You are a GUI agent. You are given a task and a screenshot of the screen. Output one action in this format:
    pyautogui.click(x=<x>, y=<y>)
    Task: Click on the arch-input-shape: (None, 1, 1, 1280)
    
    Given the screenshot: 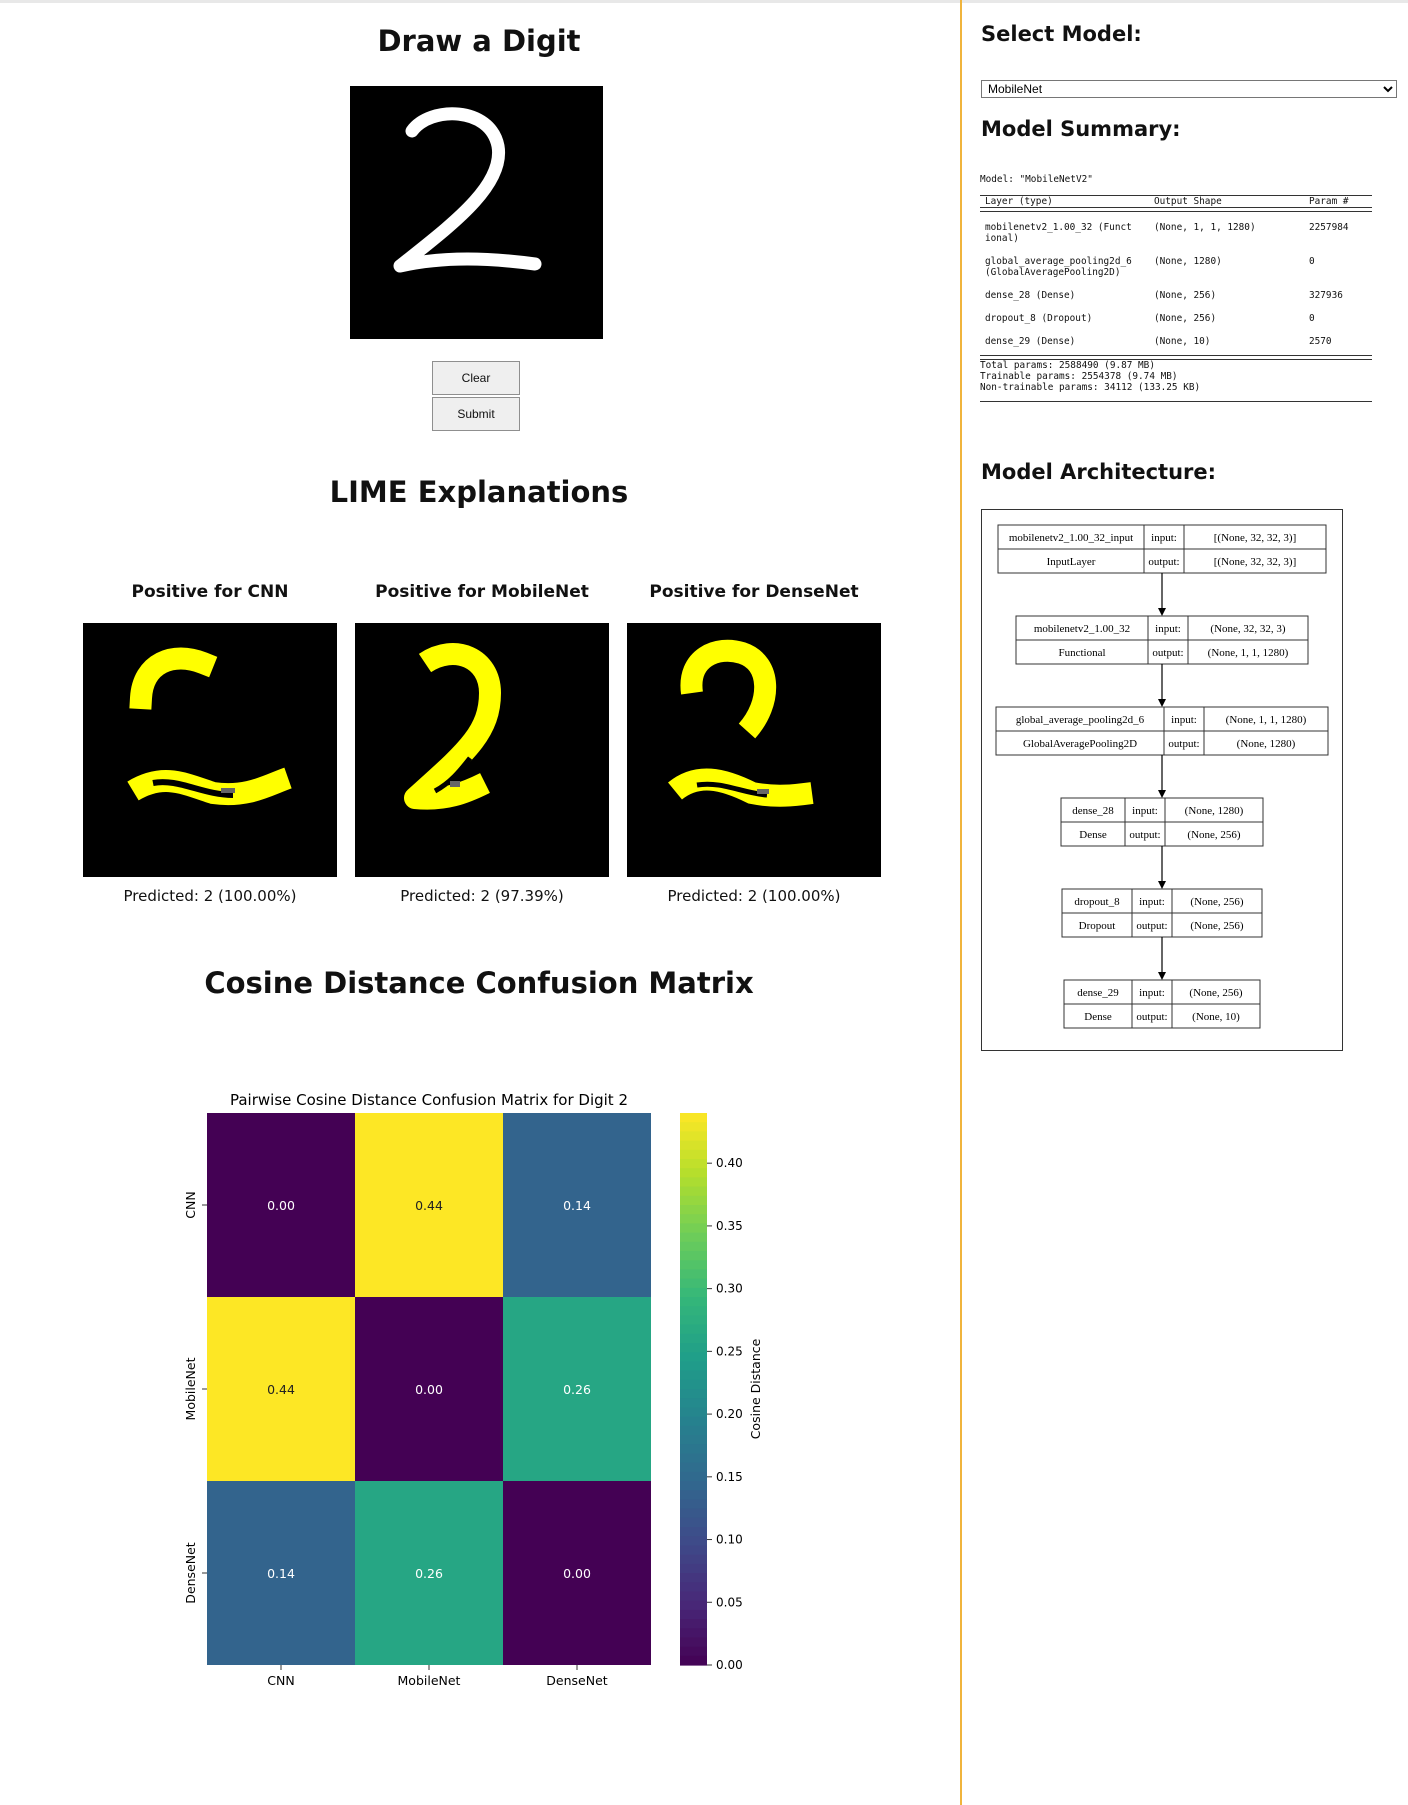 What is the action you would take?
    pyautogui.click(x=1266, y=720)
    